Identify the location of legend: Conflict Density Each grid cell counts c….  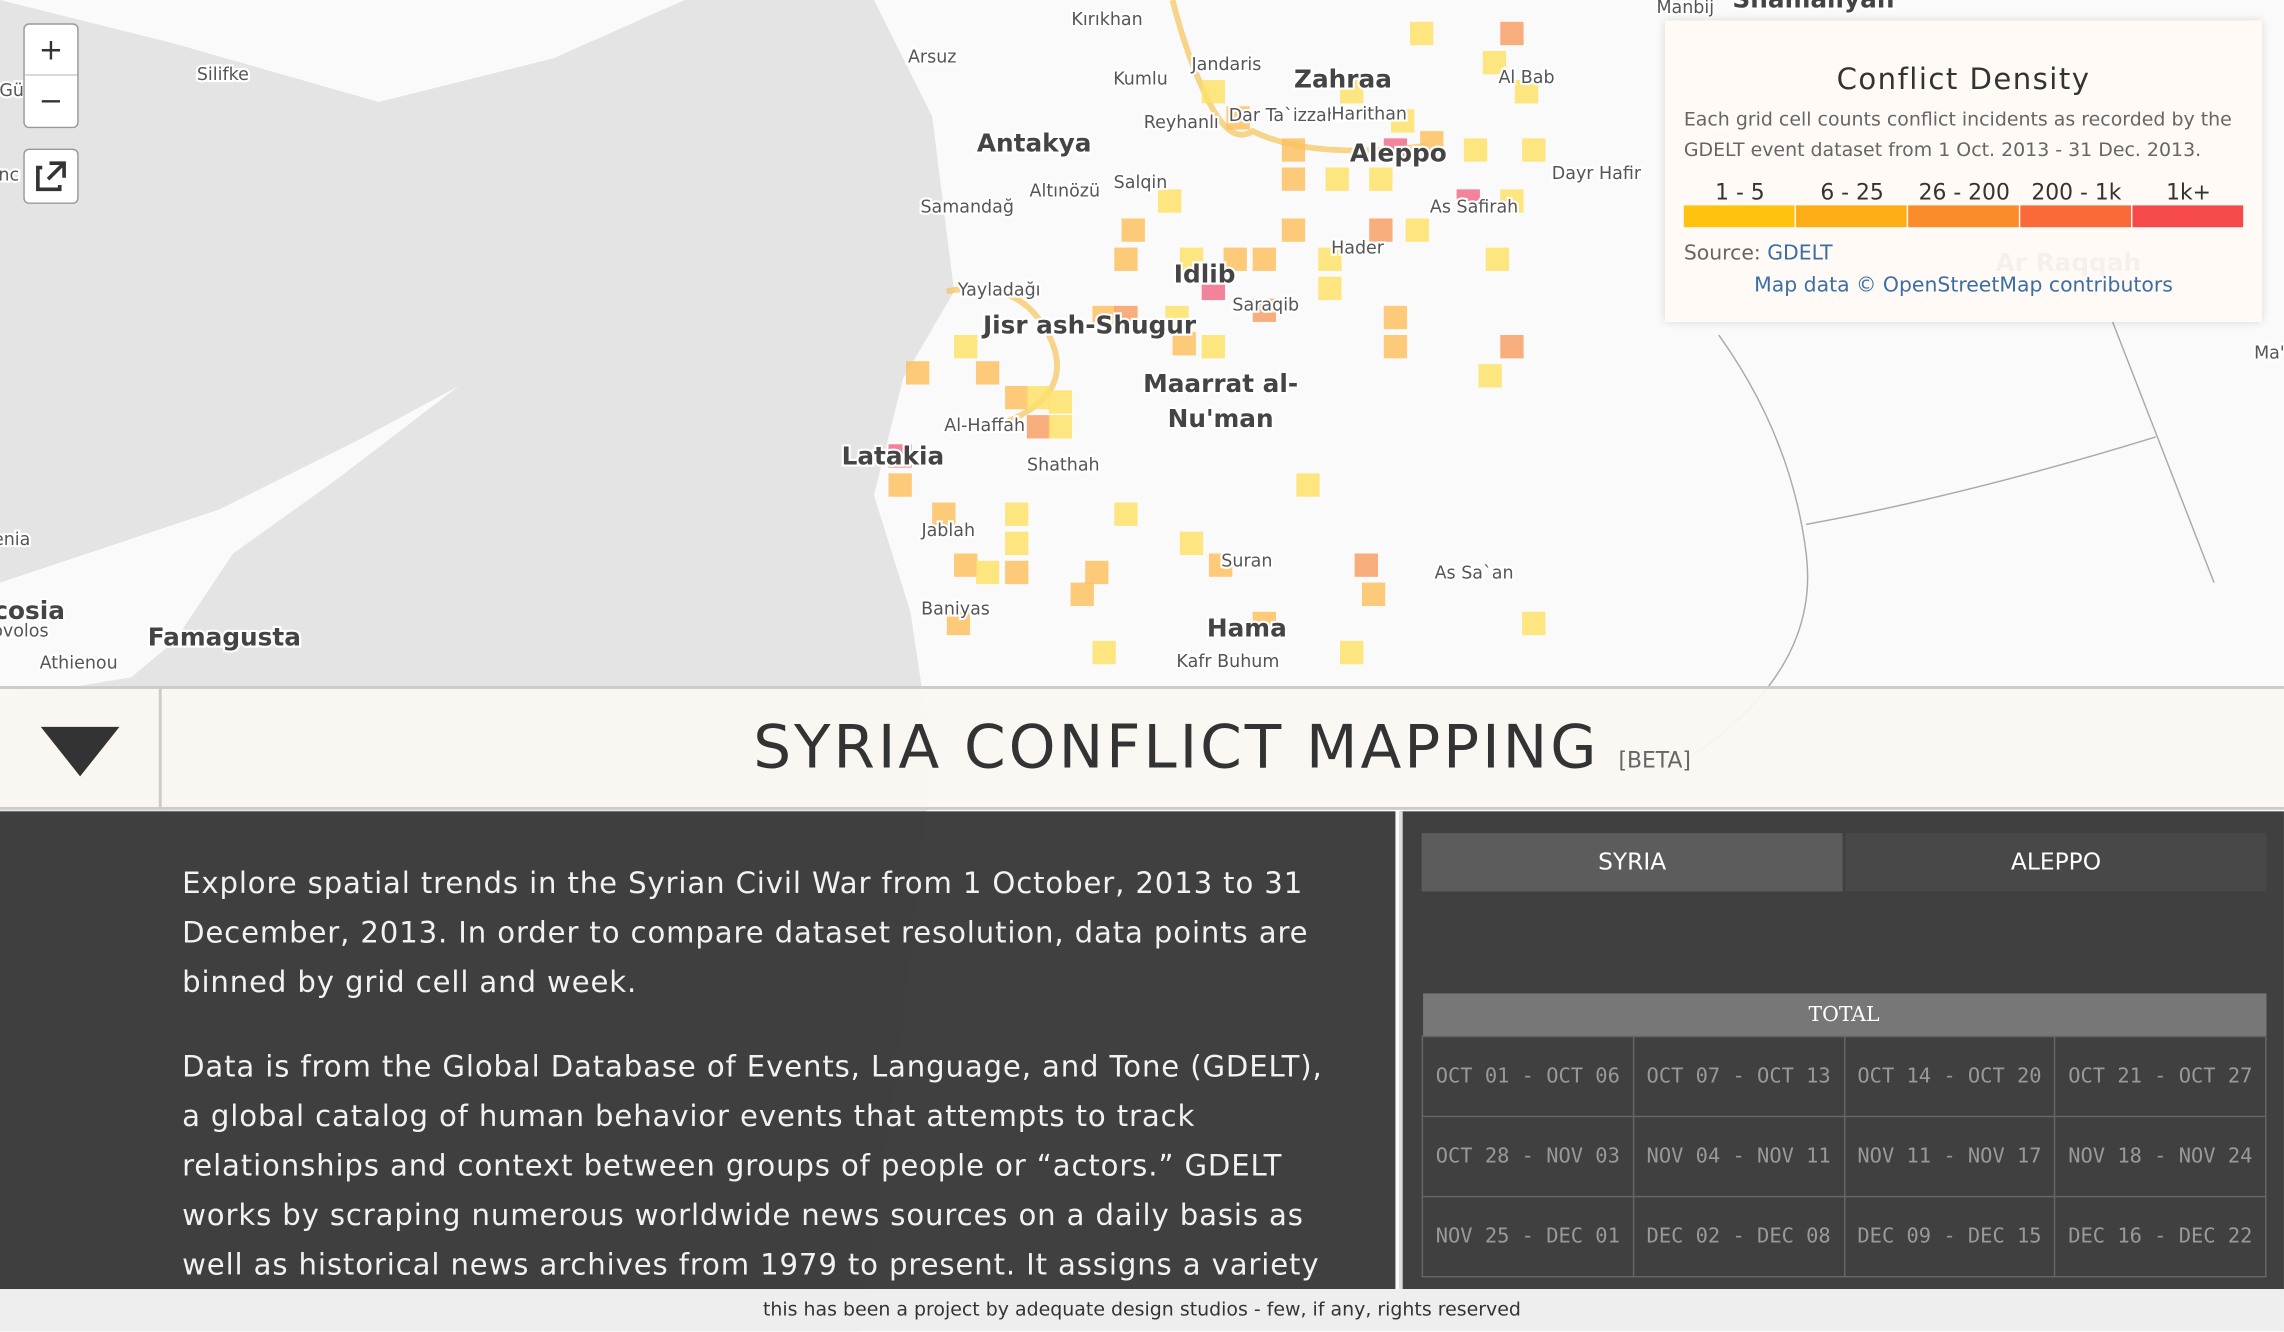
(1963, 171).